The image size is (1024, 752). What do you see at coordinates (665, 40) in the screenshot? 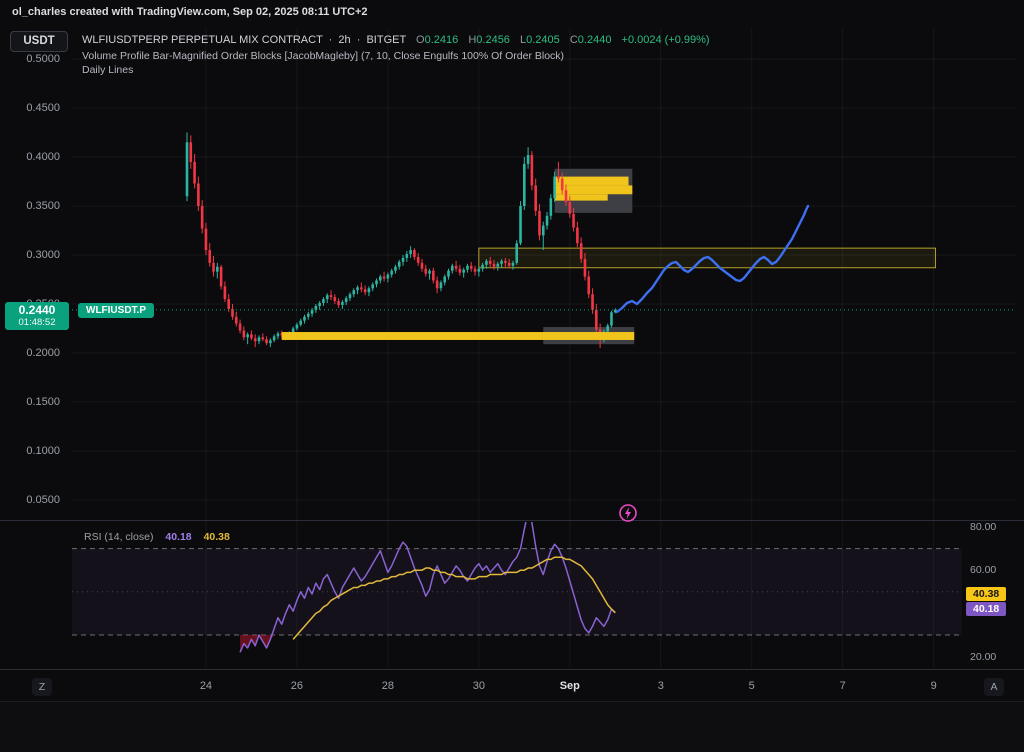
I see `price-change-label: +0.0024 (+0.99%)` at bounding box center [665, 40].